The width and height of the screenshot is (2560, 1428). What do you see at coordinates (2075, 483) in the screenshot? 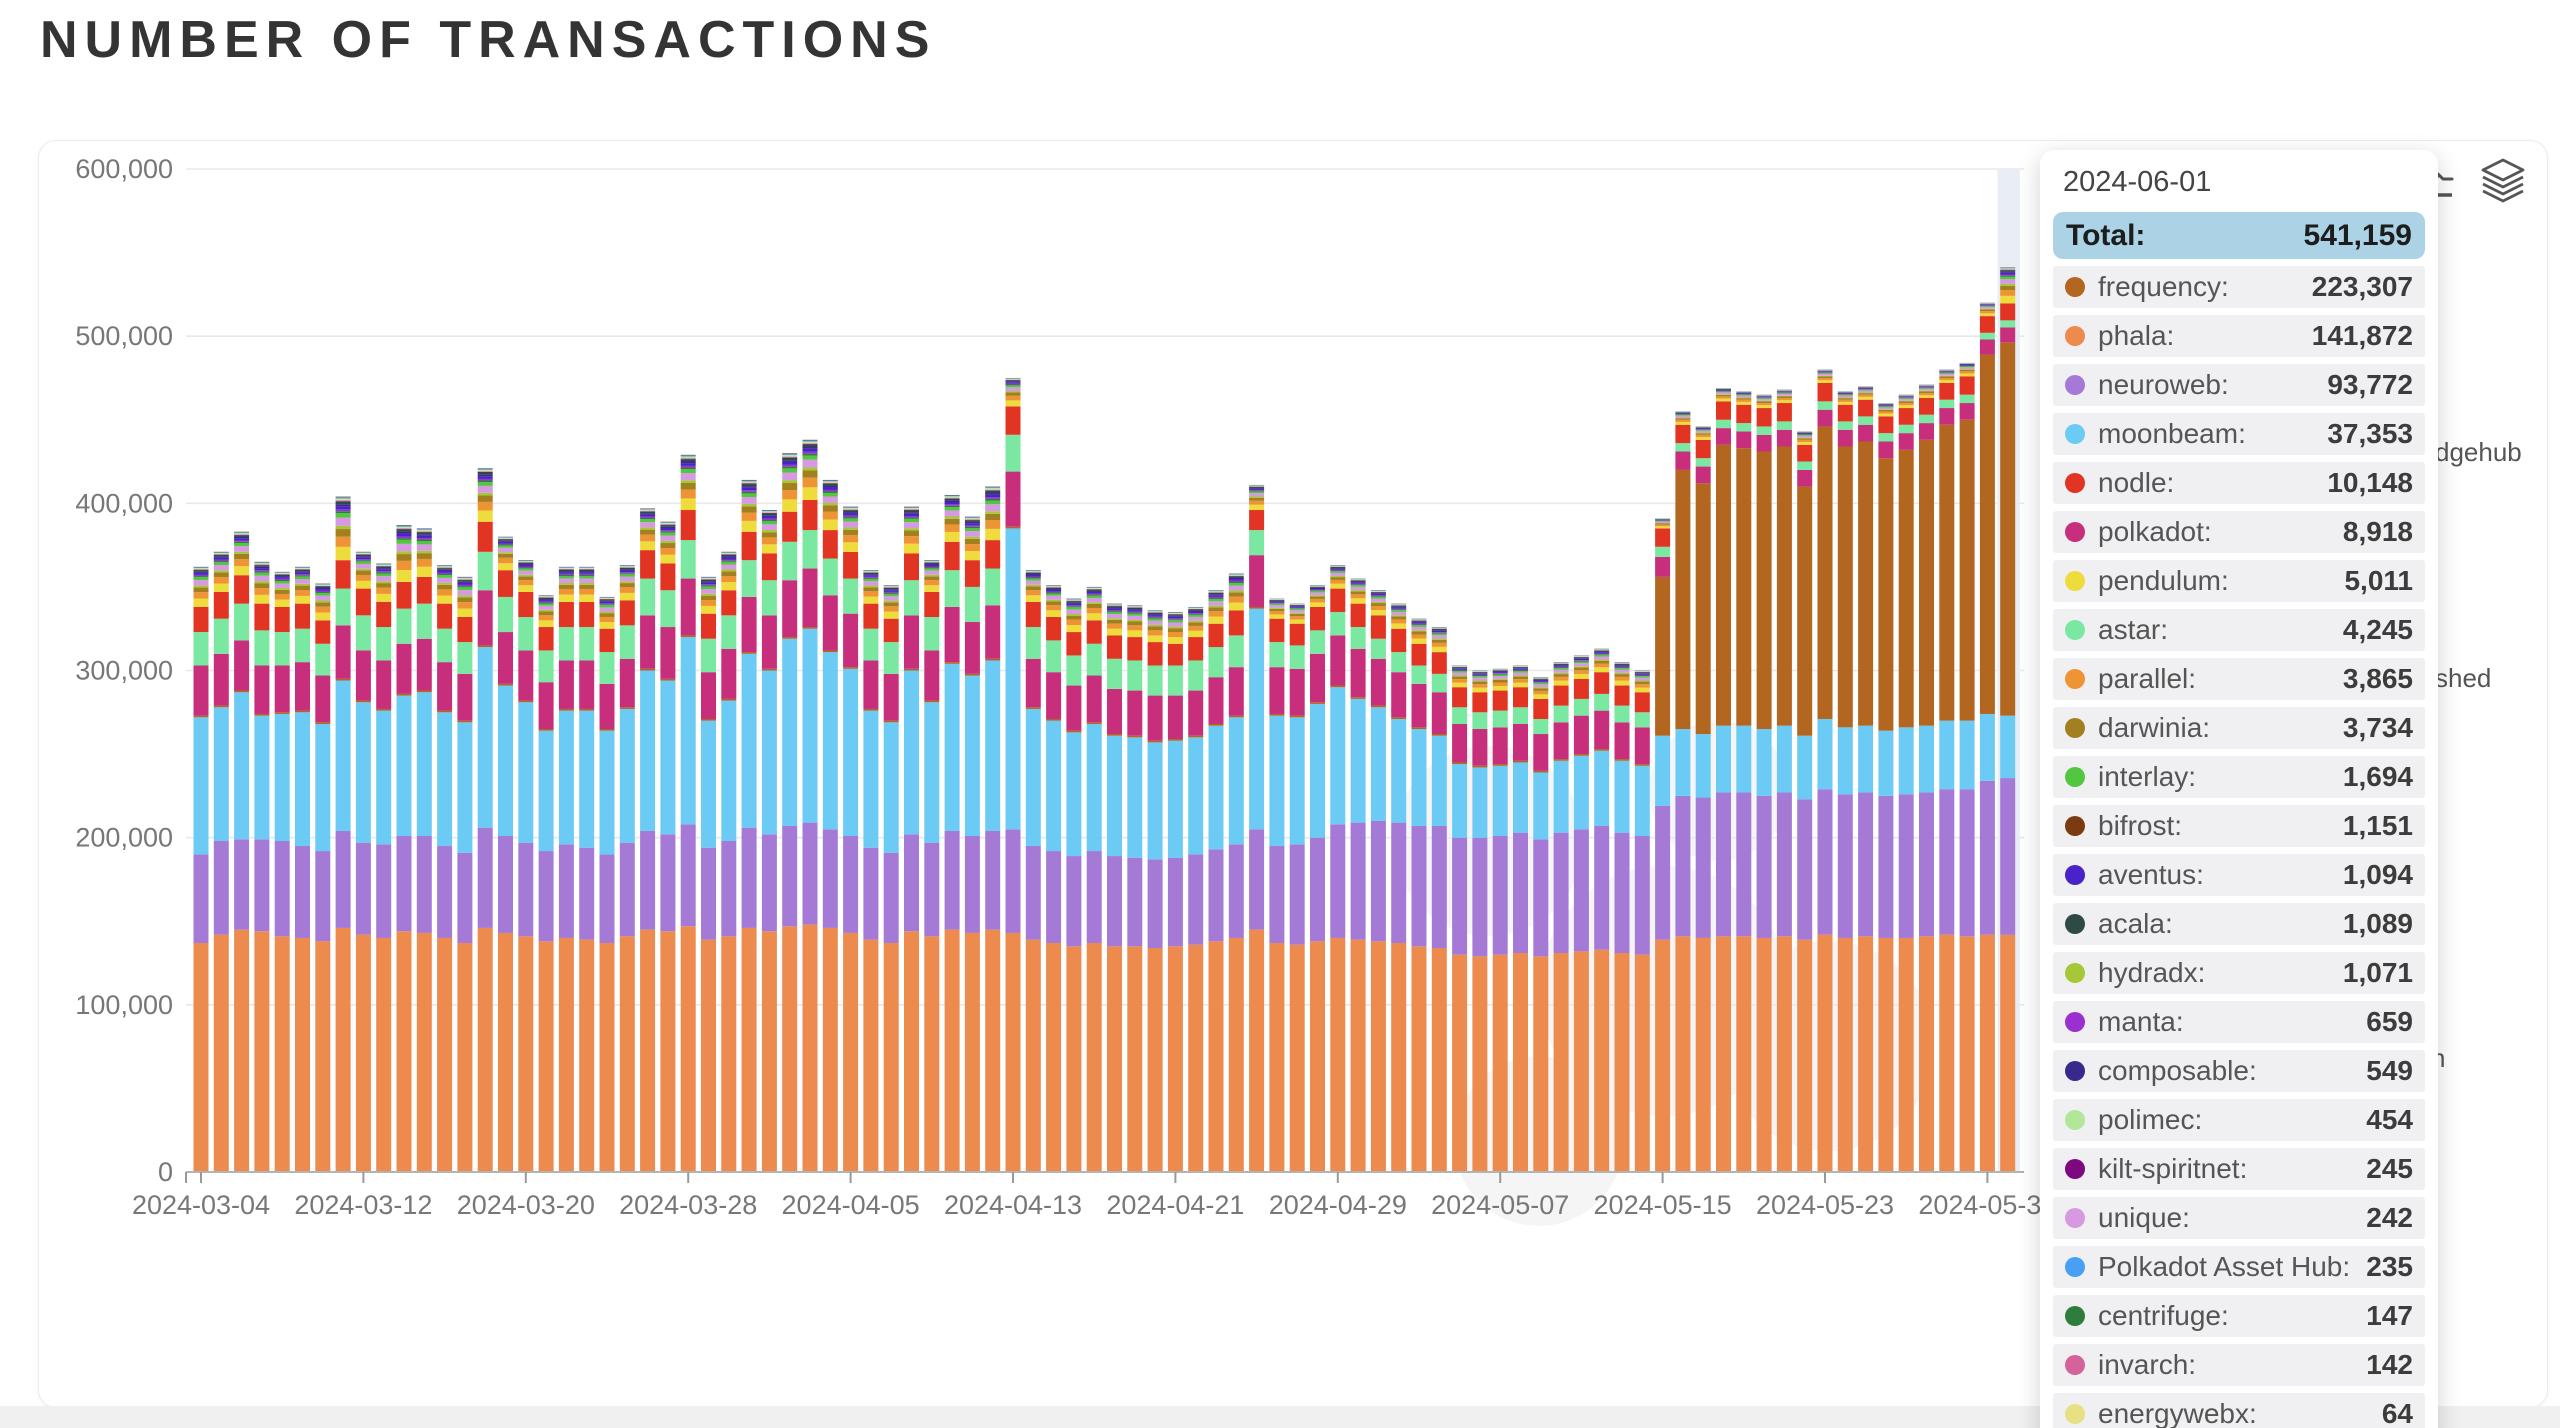
I see `series-color-dot` at bounding box center [2075, 483].